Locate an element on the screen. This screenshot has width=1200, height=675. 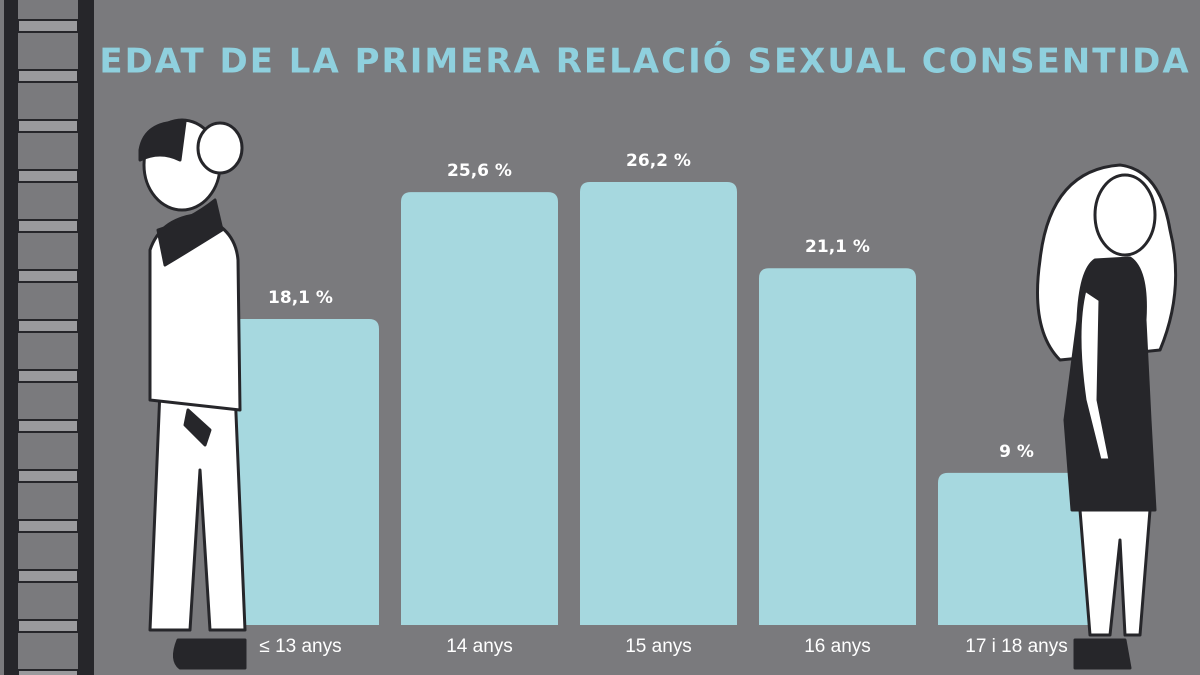
x-tick-label: 15 anys is located at coordinates (658, 646).